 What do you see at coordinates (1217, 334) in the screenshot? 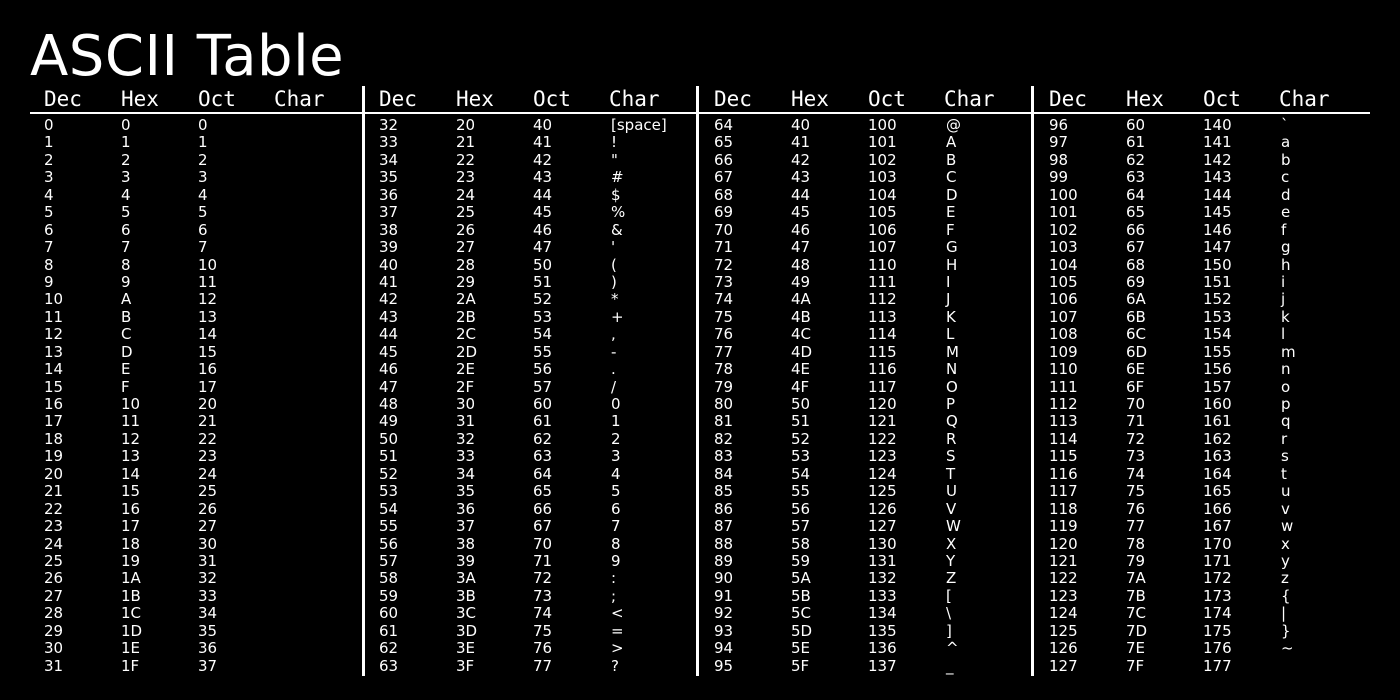
I see `oct-cell: 154` at bounding box center [1217, 334].